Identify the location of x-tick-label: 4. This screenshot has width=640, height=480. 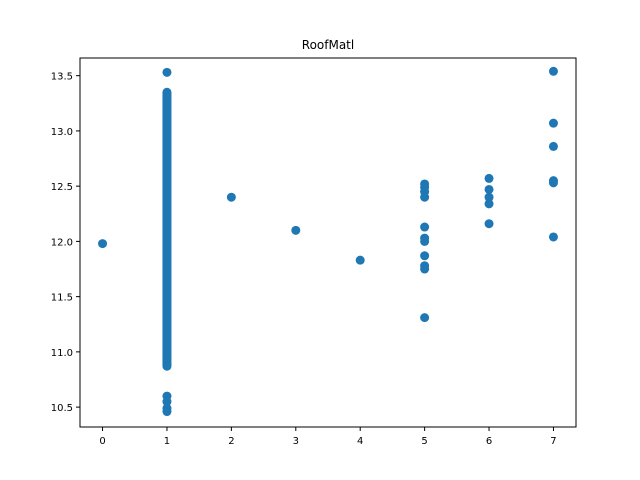
(360, 441).